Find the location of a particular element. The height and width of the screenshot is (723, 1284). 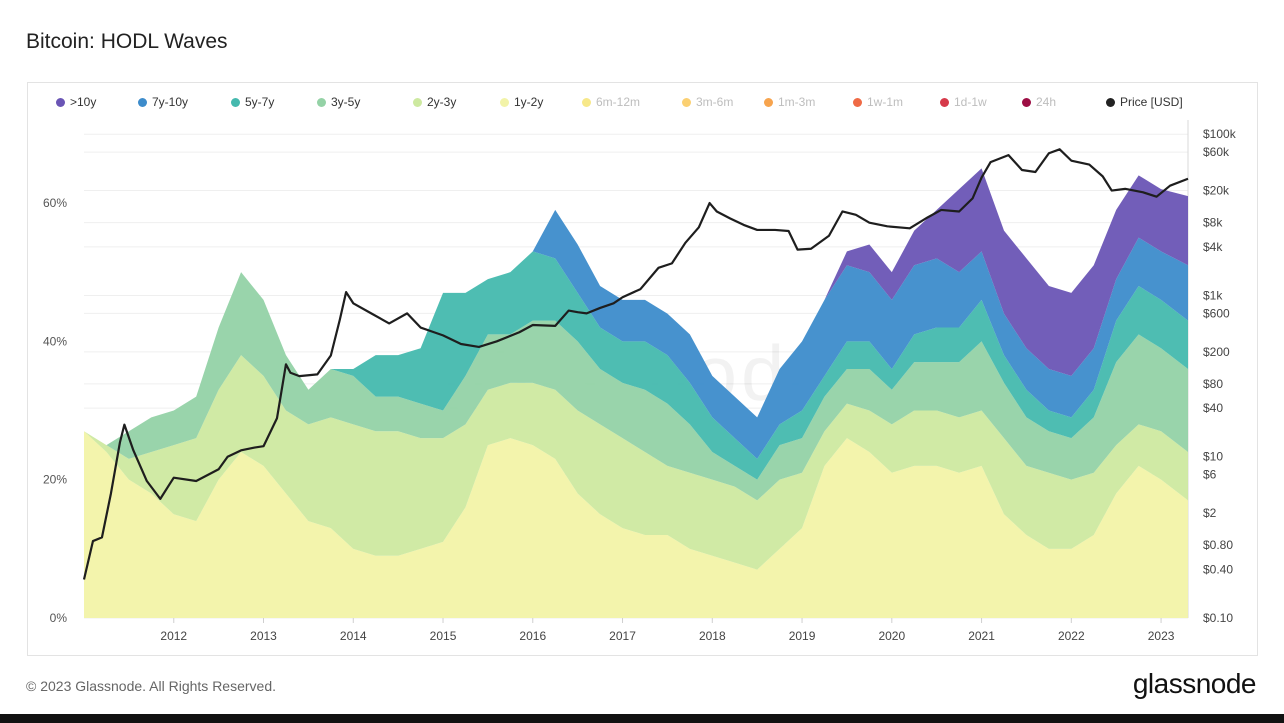

legend-item: 2y-3y is located at coordinates (434, 102).